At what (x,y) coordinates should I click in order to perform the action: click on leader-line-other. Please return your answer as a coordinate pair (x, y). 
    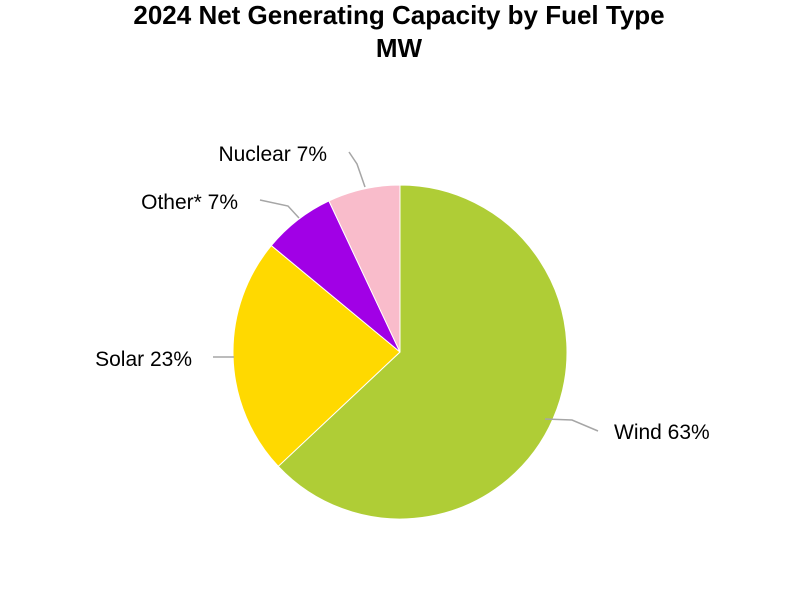
    Looking at the image, I should click on (279, 209).